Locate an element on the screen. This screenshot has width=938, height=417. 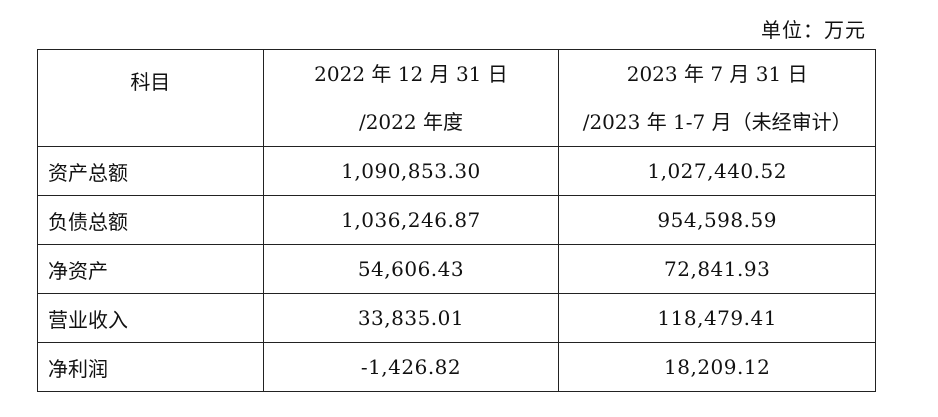
table-row: 营业收入 33,835.01 118,479.41 is located at coordinates (456, 318).